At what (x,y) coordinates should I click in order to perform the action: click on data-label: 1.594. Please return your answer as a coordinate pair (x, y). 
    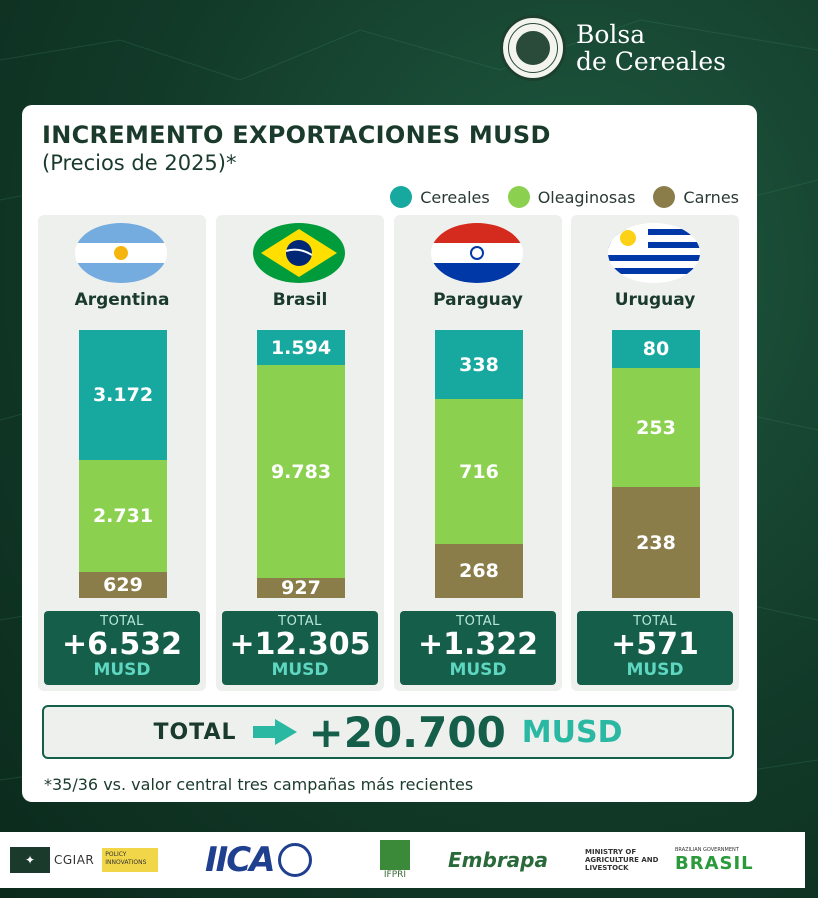
    Looking at the image, I should click on (301, 347).